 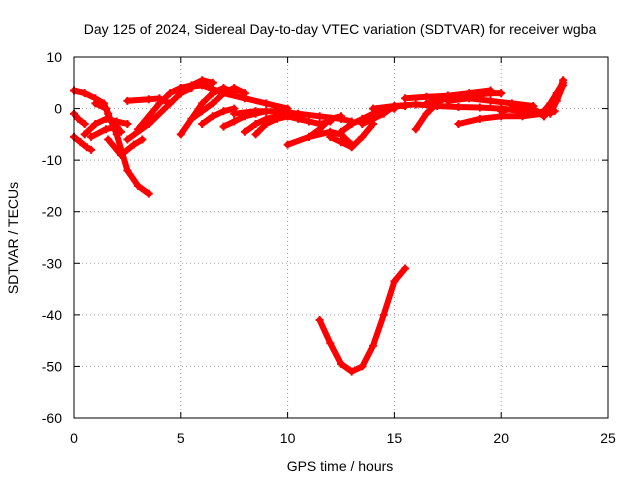 What do you see at coordinates (340, 466) in the screenshot?
I see `x-axis-label: GPS time / hours` at bounding box center [340, 466].